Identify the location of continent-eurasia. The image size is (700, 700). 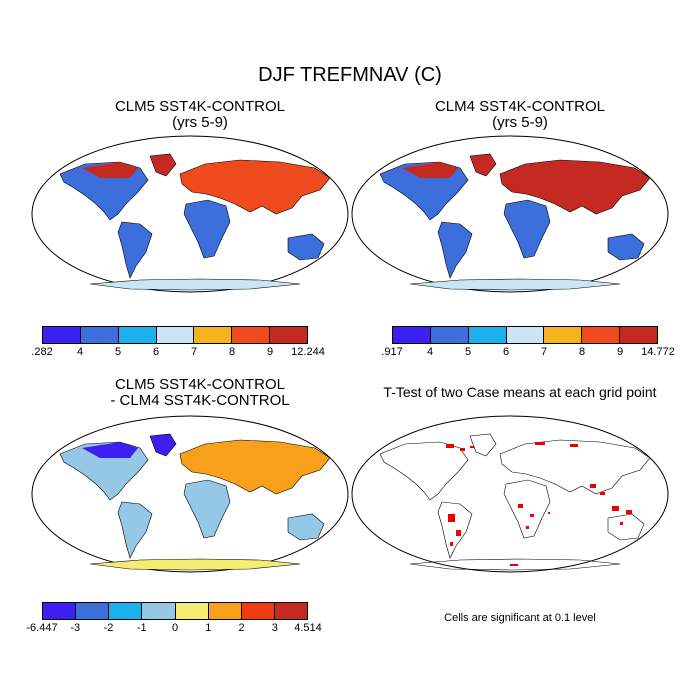
(575, 467).